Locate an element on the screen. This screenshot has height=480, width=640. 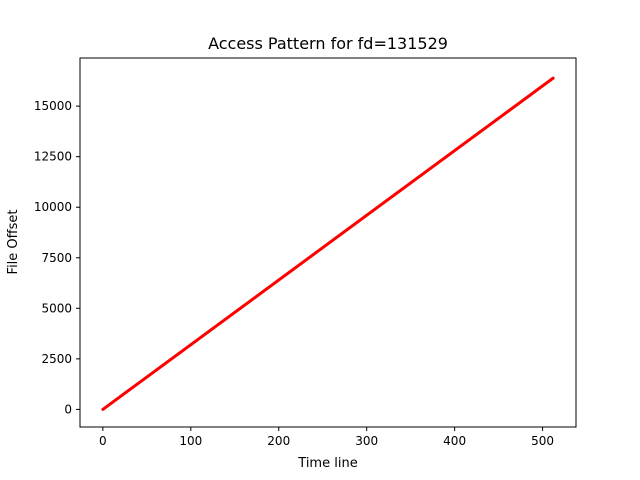
y-tick-label: 15000 is located at coordinates (53, 106).